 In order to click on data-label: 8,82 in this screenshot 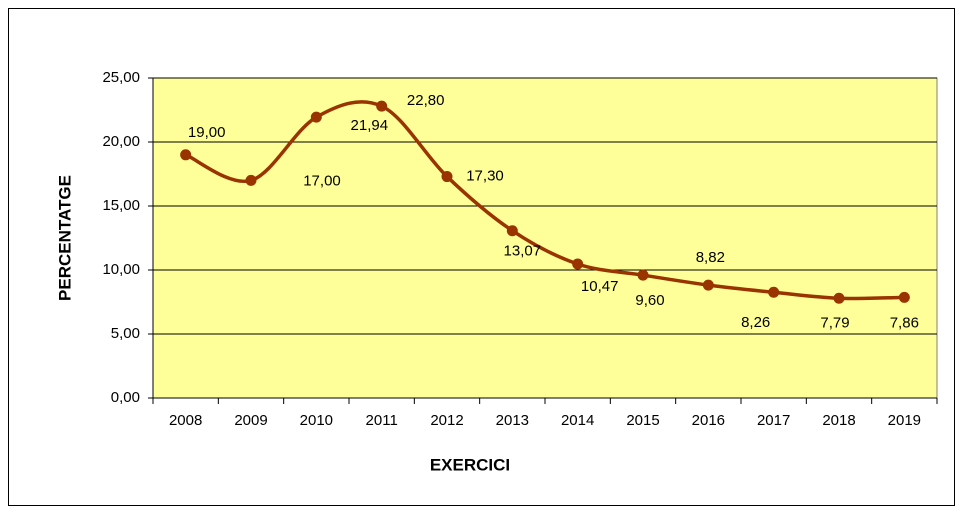, I will do `click(710, 257)`.